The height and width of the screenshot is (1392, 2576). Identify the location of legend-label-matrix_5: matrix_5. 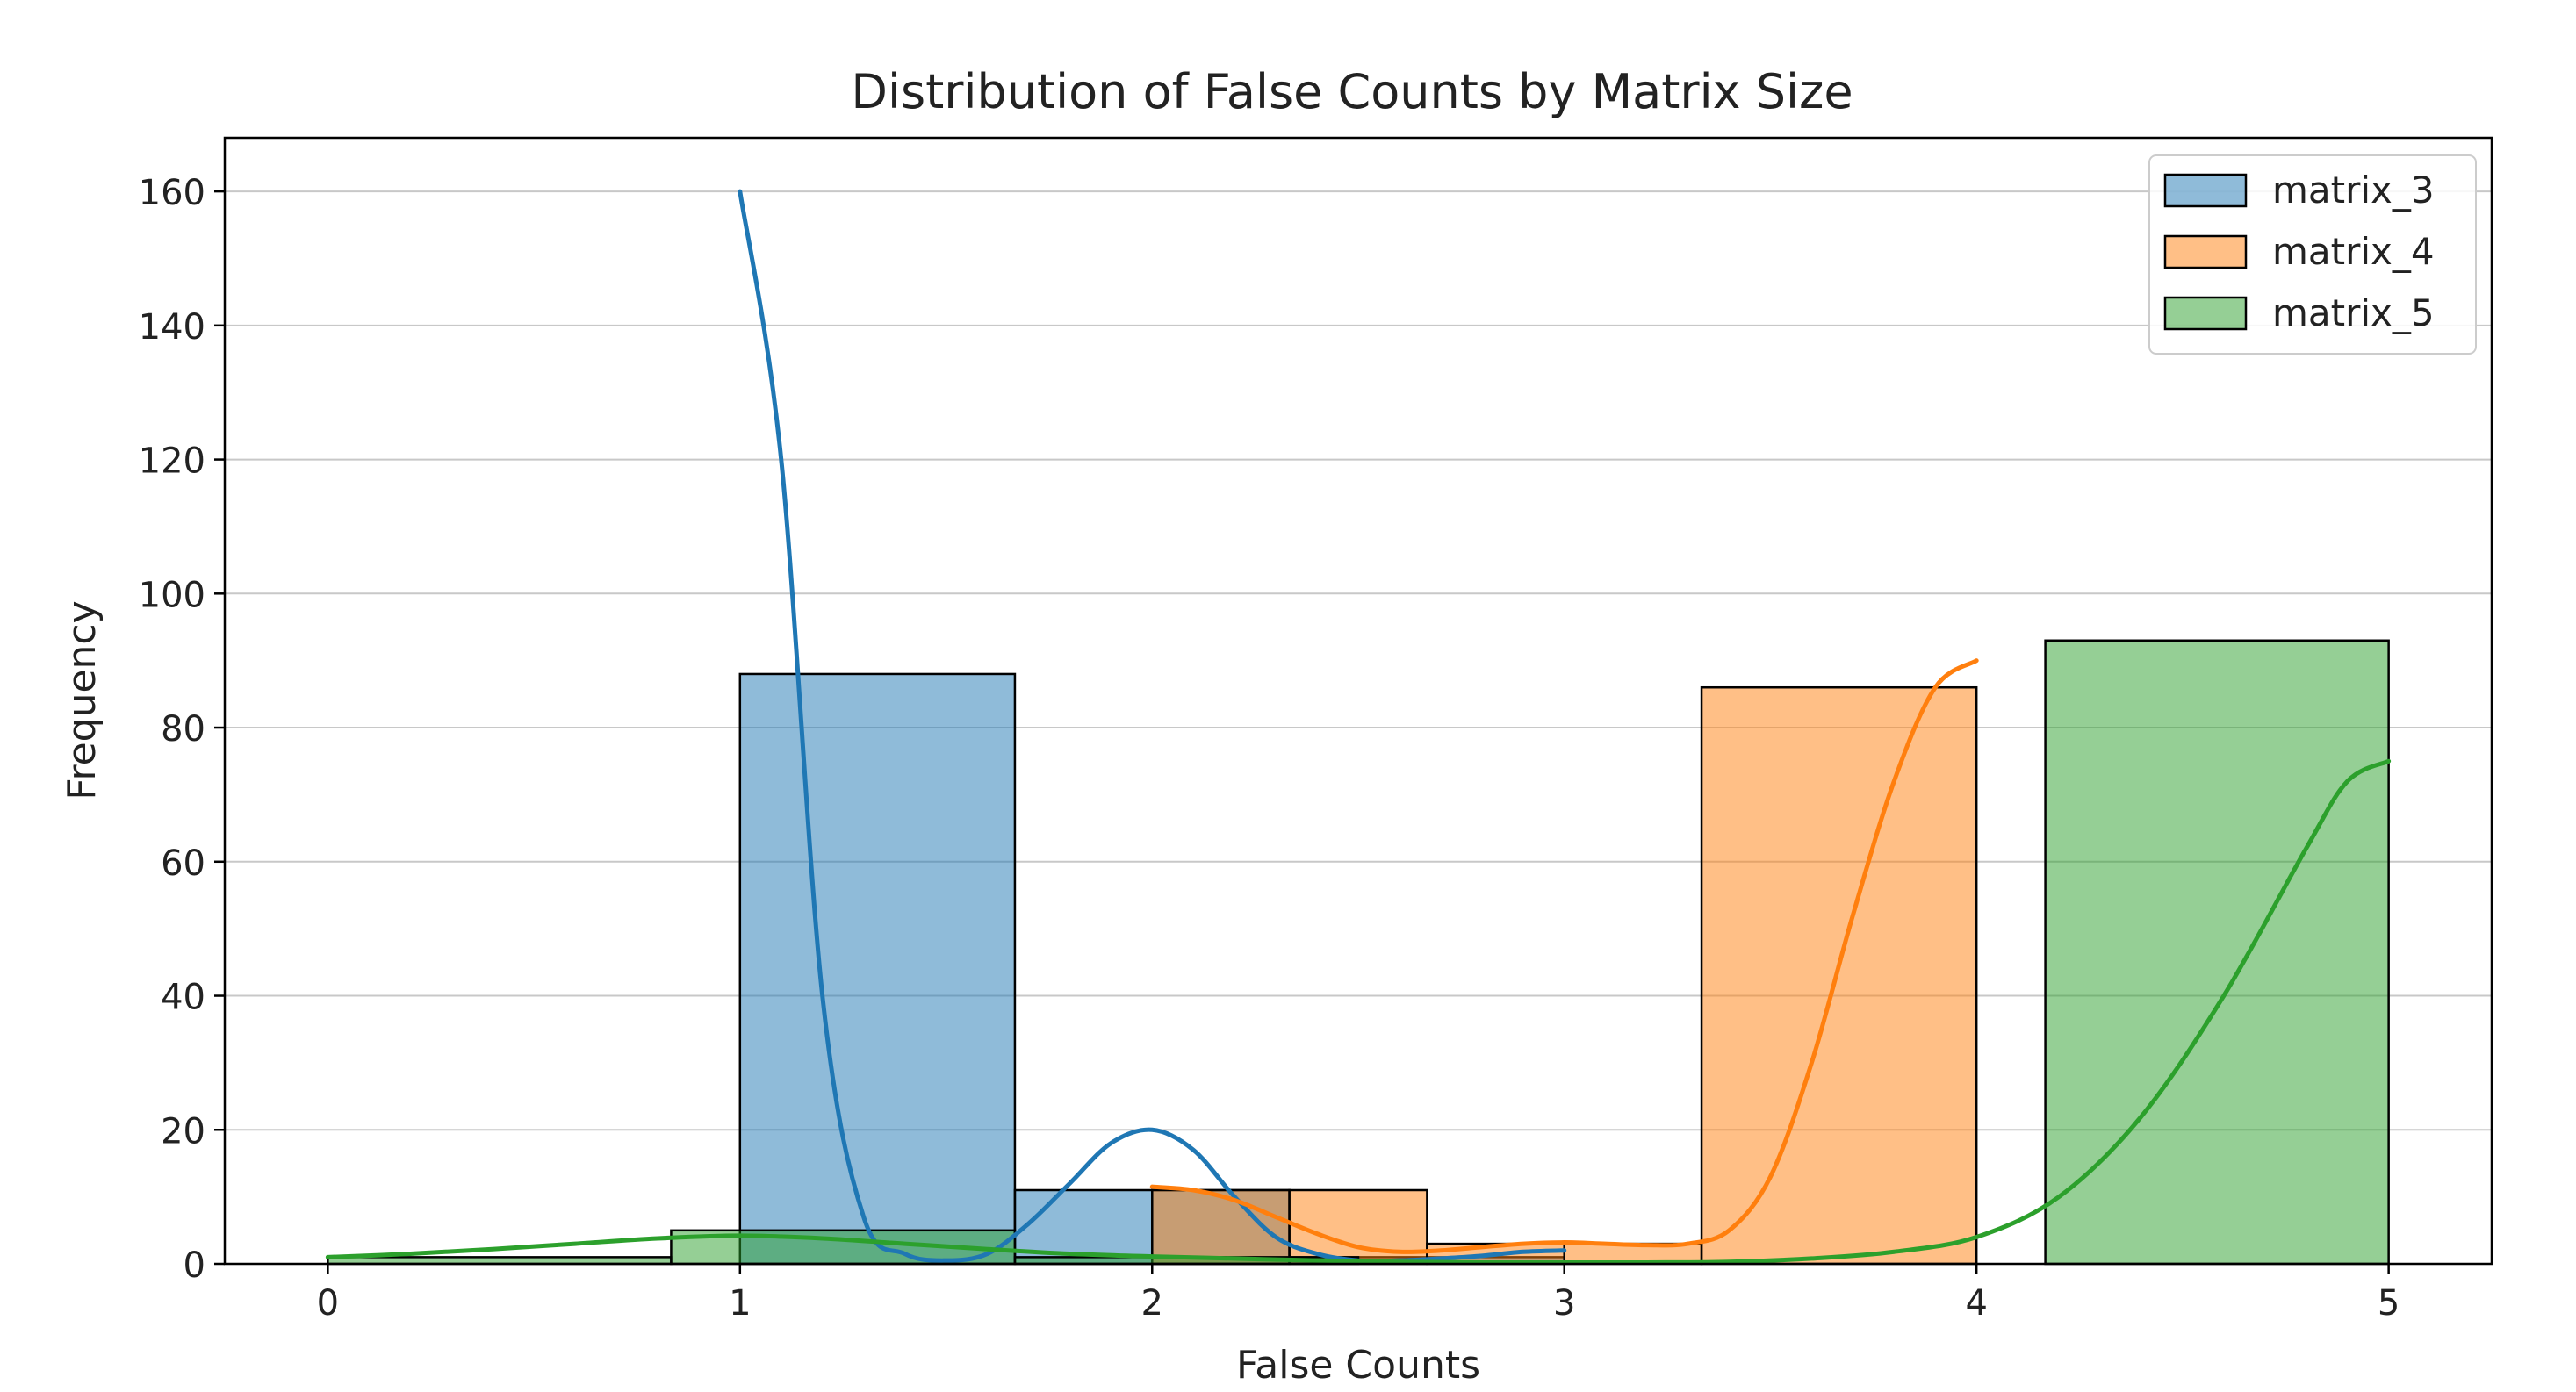
(2353, 312).